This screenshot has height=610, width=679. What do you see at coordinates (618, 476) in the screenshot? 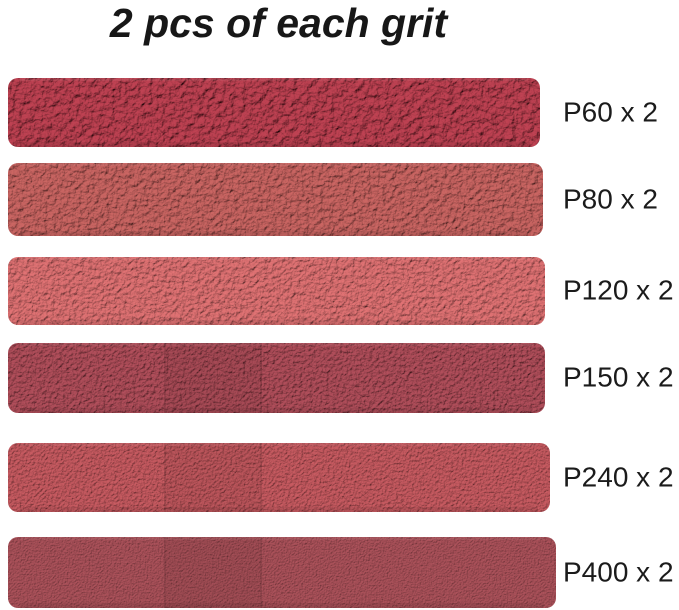
I see `grit-label: P240 x 2` at bounding box center [618, 476].